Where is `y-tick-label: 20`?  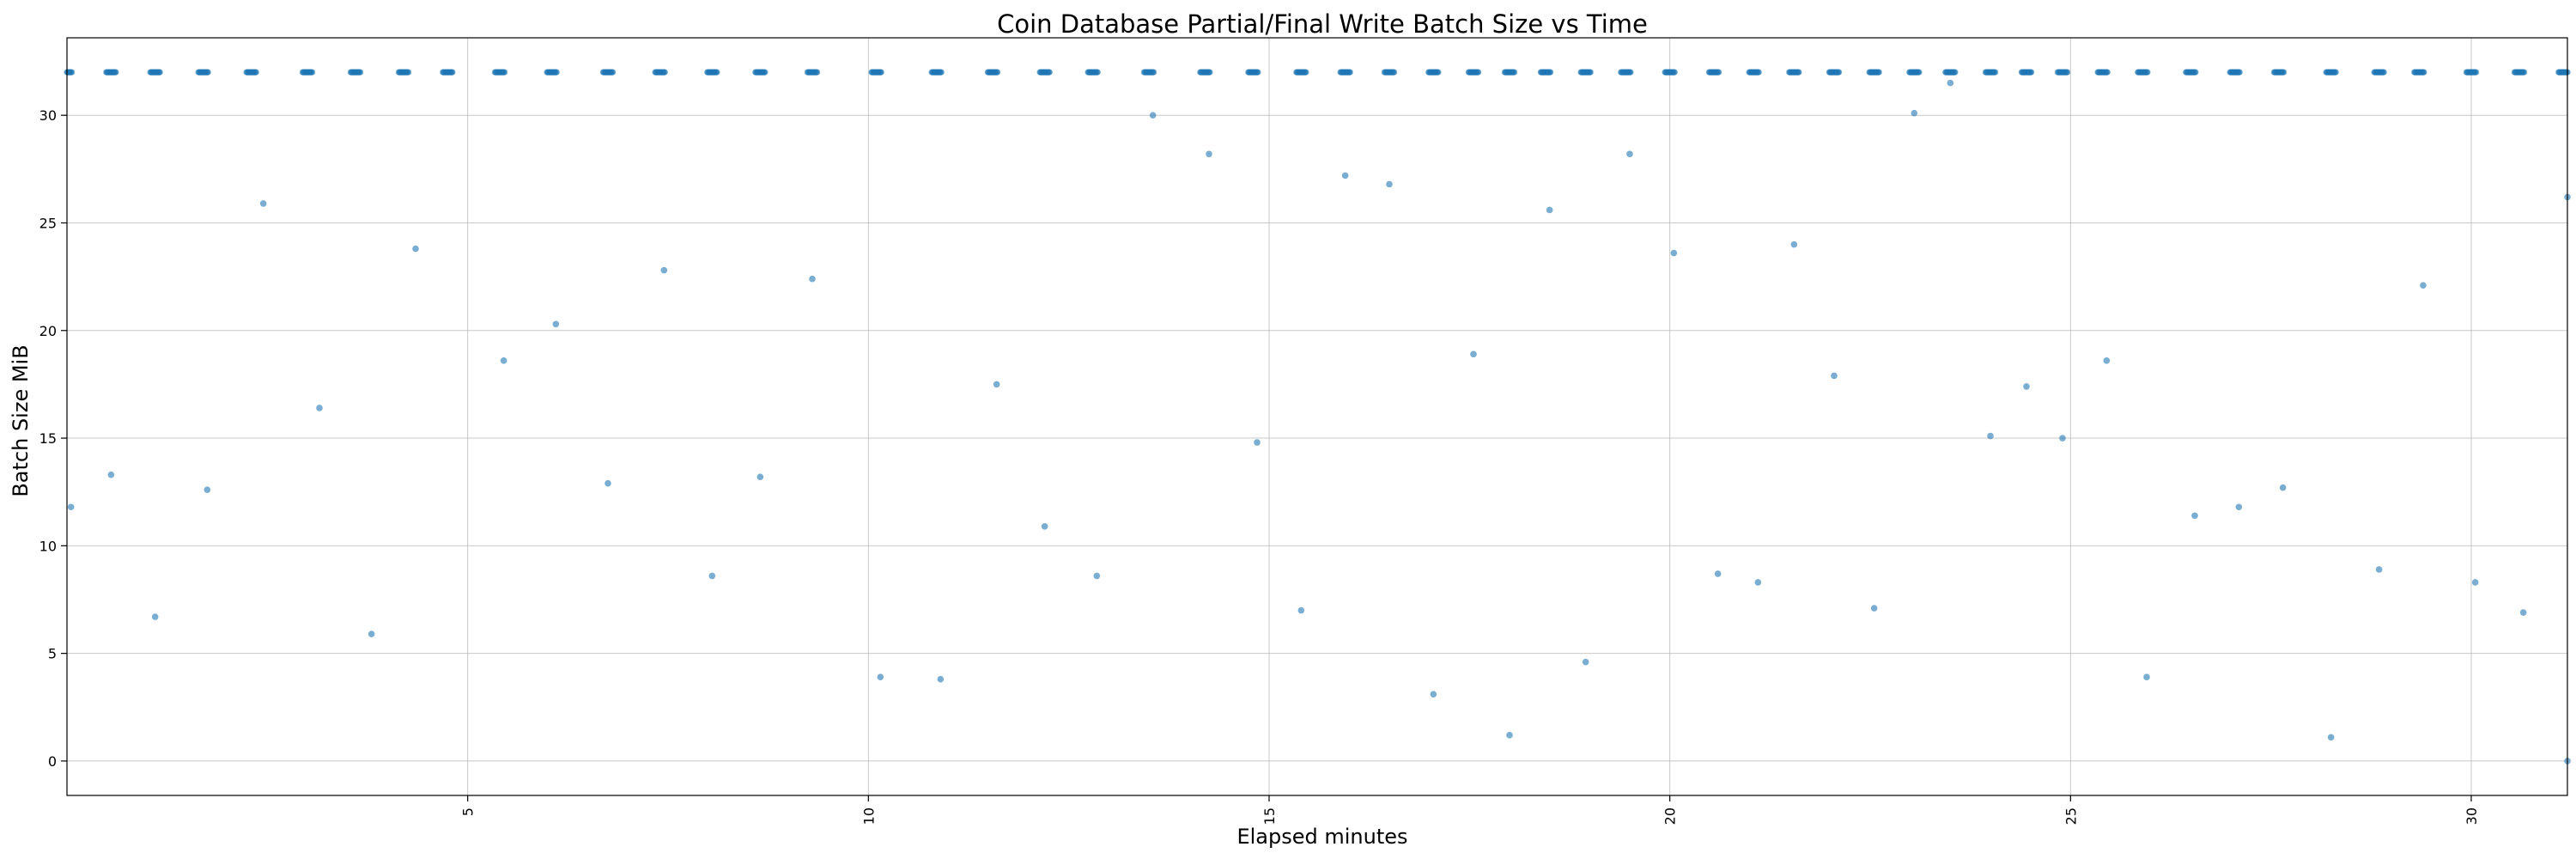
y-tick-label: 20 is located at coordinates (48, 331).